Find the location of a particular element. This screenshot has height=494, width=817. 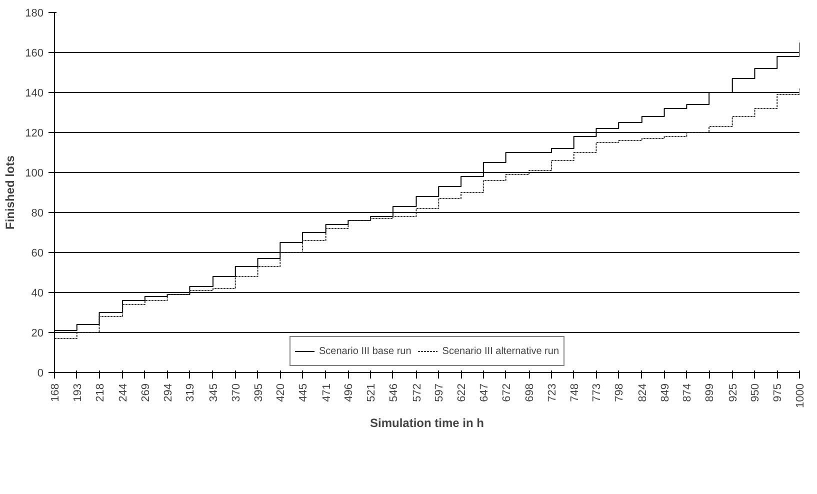

x-tick-label: 521 is located at coordinates (372, 392).